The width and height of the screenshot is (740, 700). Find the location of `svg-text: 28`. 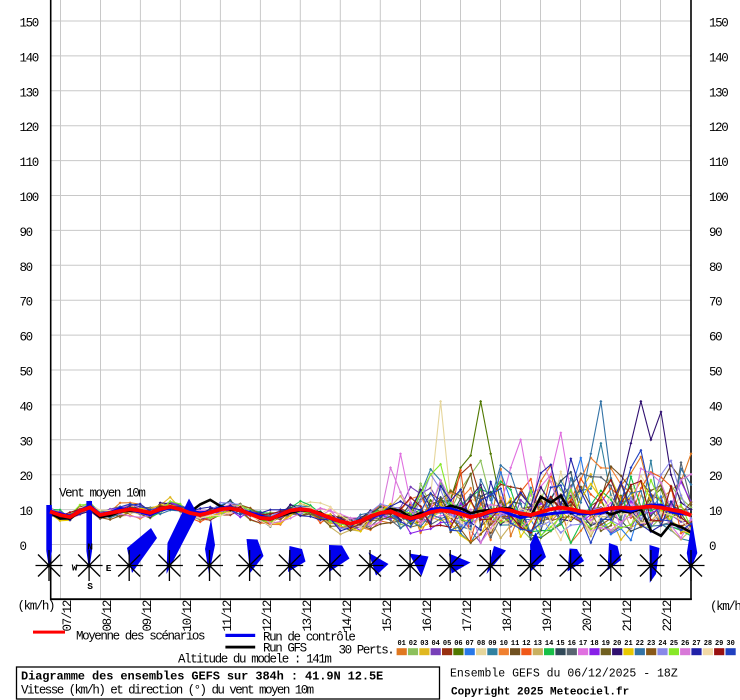

svg-text: 28 is located at coordinates (708, 644).